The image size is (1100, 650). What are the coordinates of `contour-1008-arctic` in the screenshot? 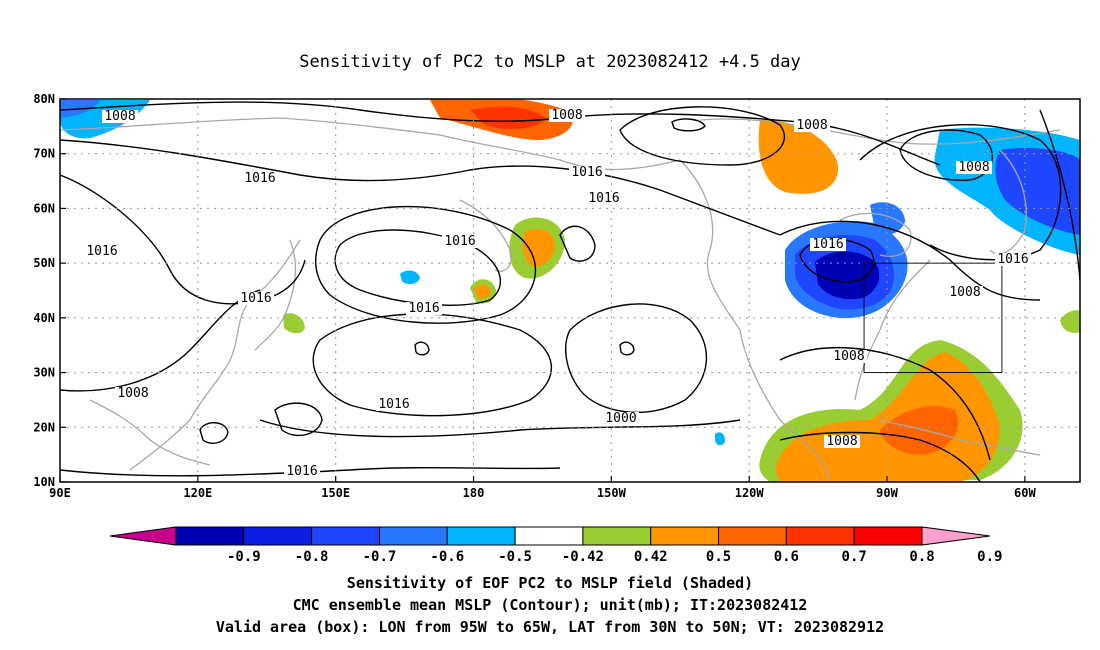 It's located at (500, 133).